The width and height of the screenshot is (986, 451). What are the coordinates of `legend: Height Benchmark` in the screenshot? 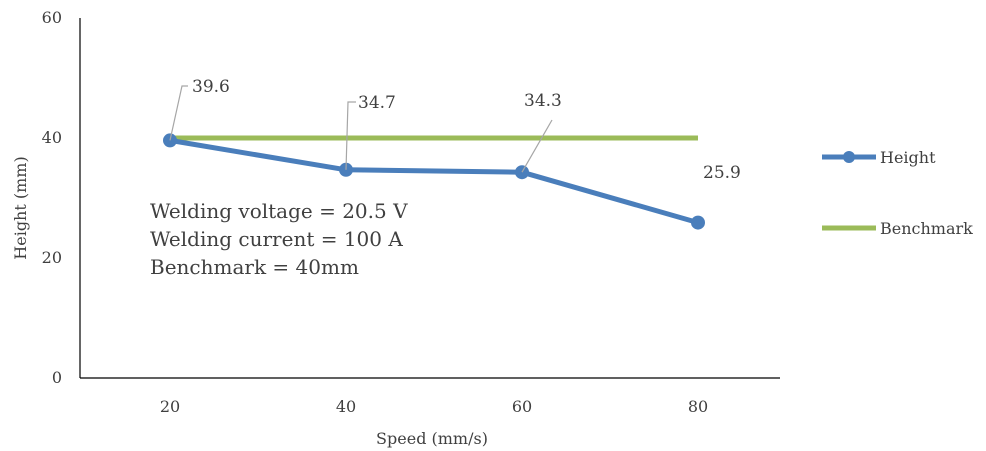 It's located at (897, 193).